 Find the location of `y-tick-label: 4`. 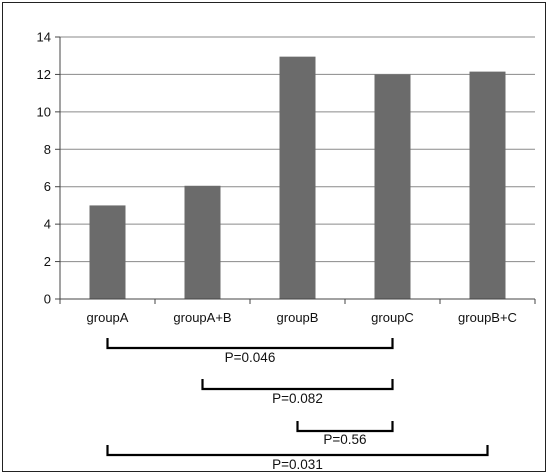

y-tick-label: 4 is located at coordinates (47, 224).